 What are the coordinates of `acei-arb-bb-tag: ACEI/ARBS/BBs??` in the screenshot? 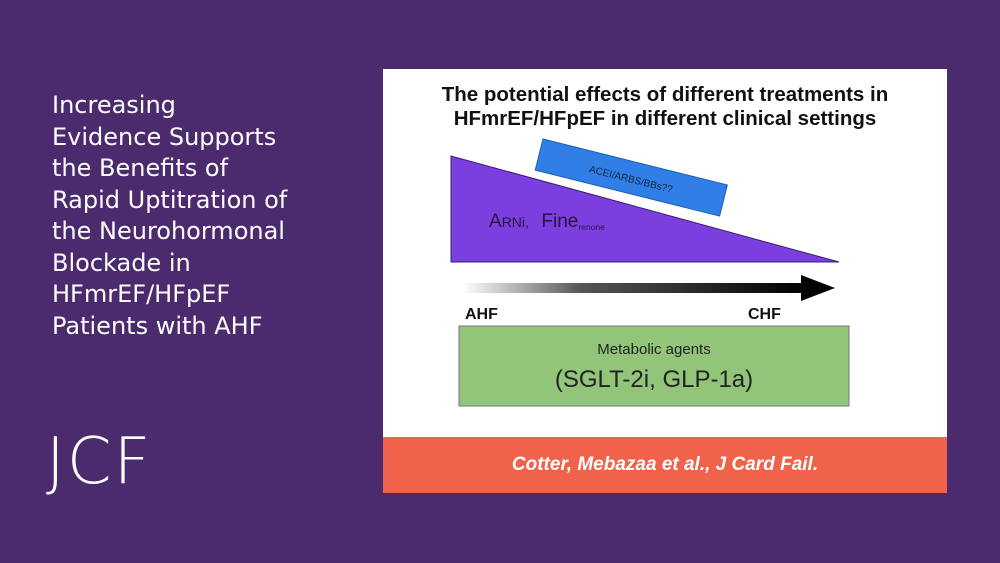 It's located at (631, 177).